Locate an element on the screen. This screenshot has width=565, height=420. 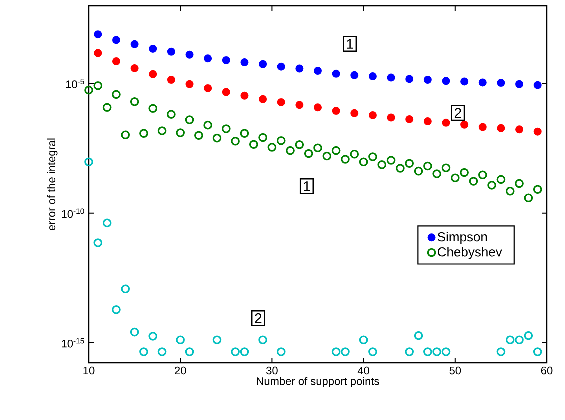
x-axis-title: Number of support points is located at coordinates (318, 382).